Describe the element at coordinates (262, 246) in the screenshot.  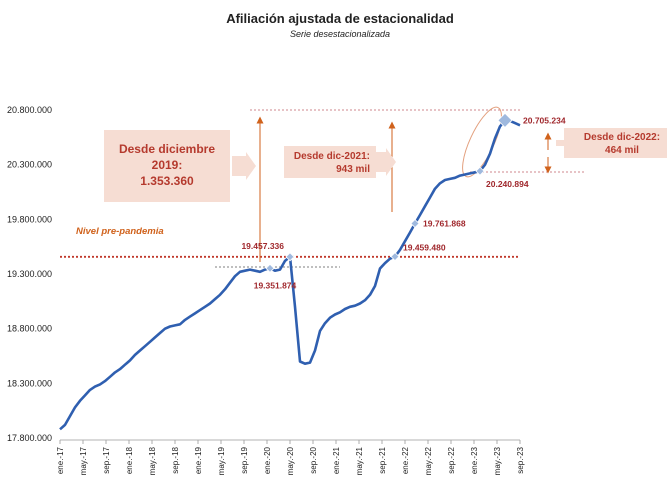
I see `marker-label: 19.457.336` at that location.